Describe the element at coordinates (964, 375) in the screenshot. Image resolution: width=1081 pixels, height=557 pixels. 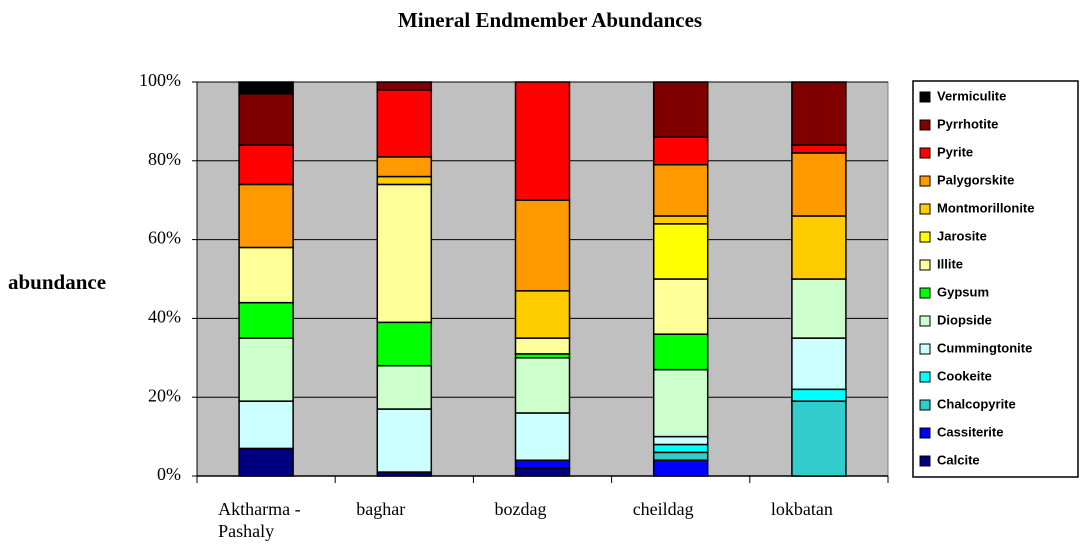
I see `legend-label: Cookeite` at that location.